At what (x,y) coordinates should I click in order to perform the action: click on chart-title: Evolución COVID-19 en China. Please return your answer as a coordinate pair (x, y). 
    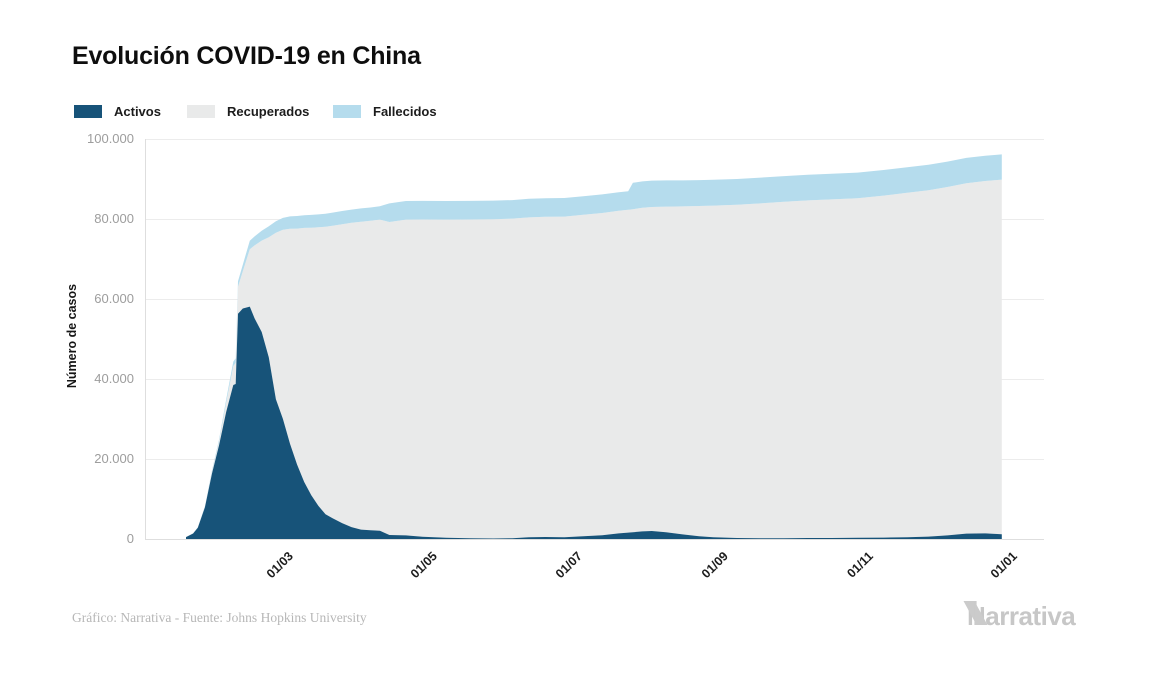
    Looking at the image, I should click on (246, 56).